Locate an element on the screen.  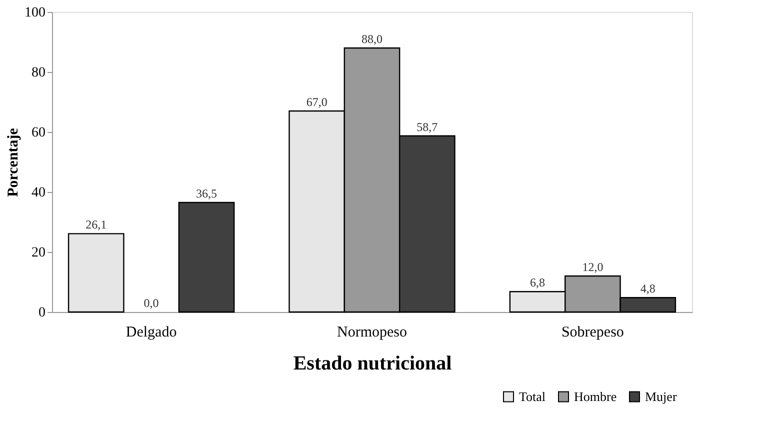
data-label: 26,1 is located at coordinates (96, 225).